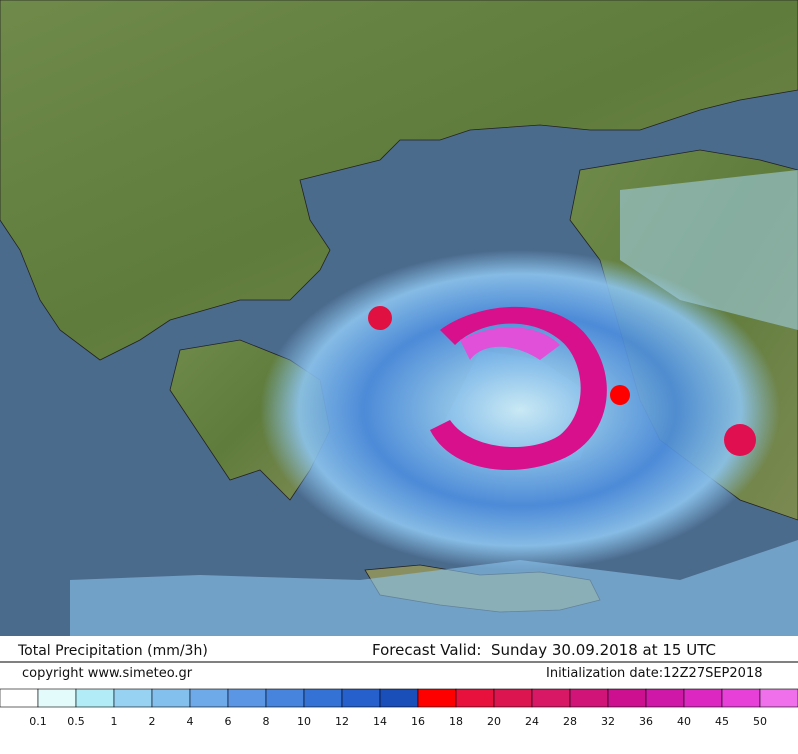 The height and width of the screenshot is (754, 798). I want to click on color-label: 50, so click(760, 721).